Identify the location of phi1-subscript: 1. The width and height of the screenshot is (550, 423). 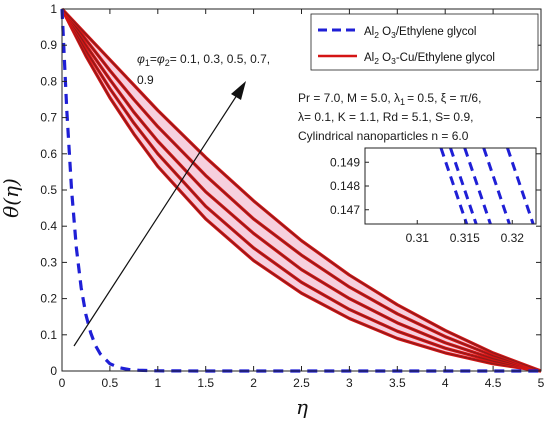
(147, 63).